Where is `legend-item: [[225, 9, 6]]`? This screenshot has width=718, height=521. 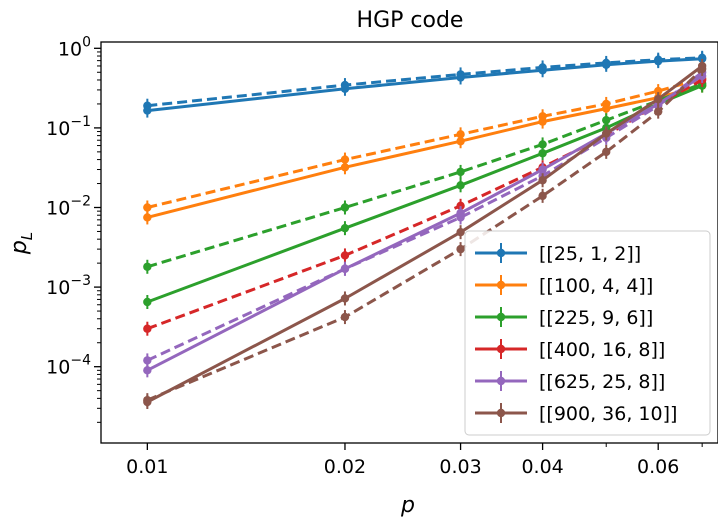 legend-item: [[225, 9, 6]] is located at coordinates (564, 318).